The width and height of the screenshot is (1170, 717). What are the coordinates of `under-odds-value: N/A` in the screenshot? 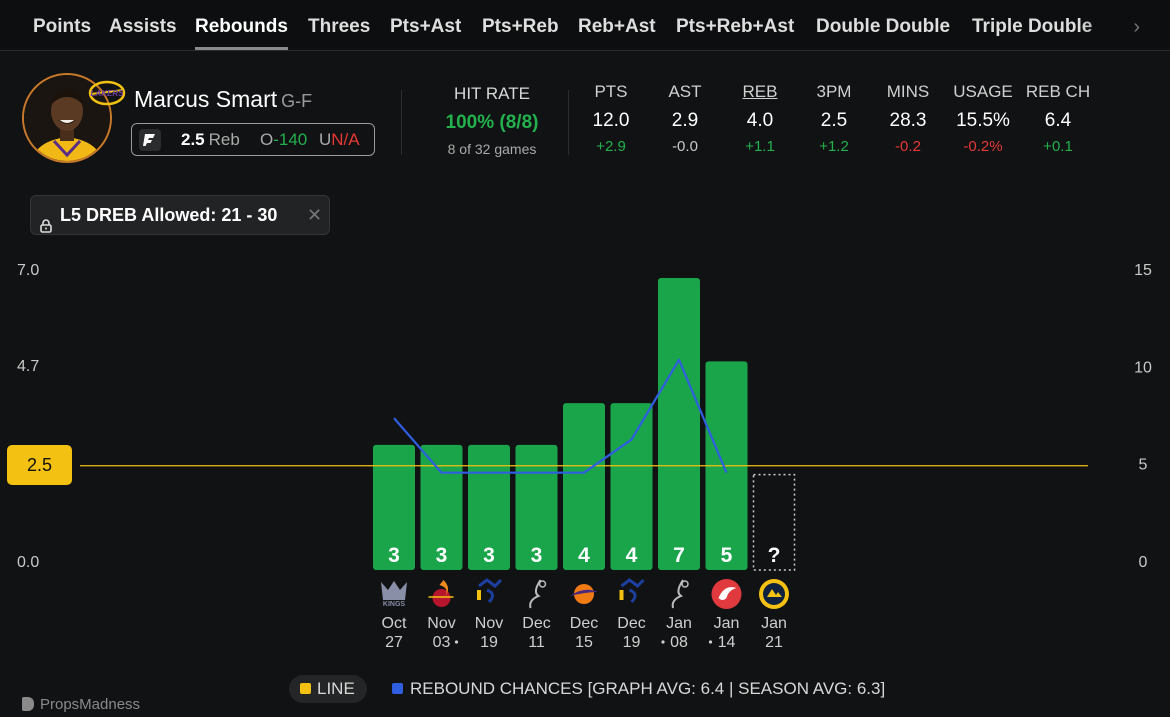 It's located at (345, 139).